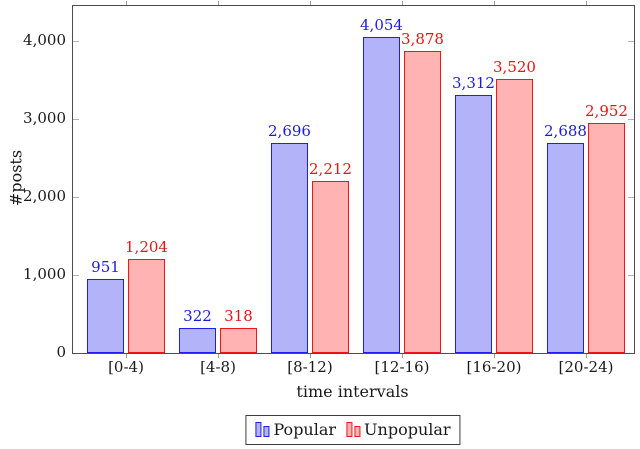  I want to click on bar-value-label: 1,204, so click(146, 247).